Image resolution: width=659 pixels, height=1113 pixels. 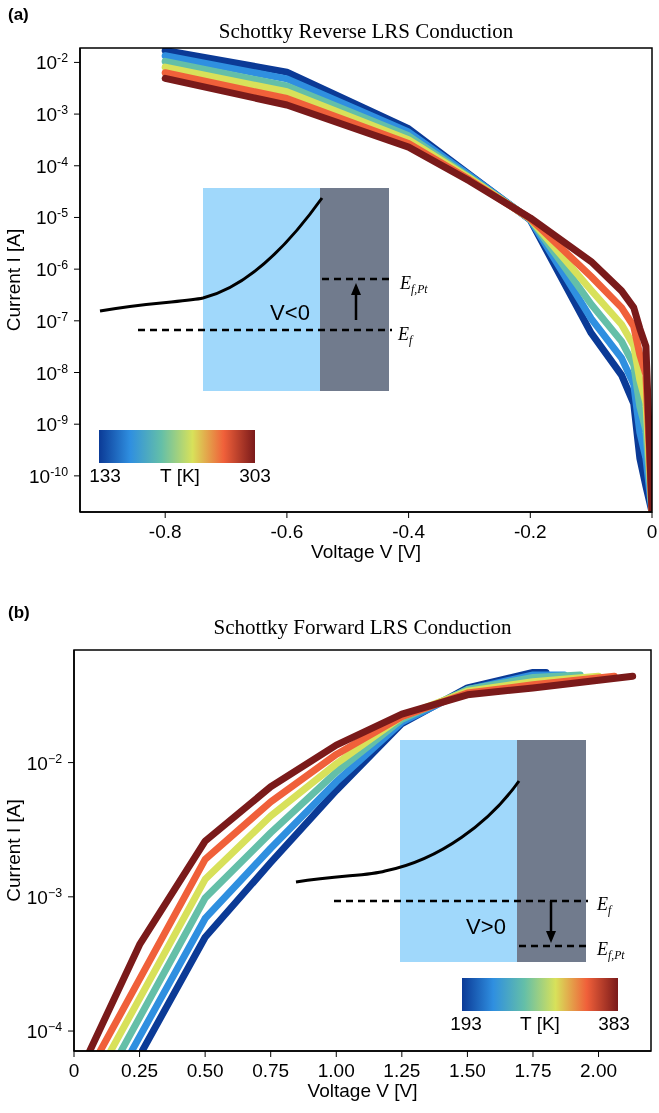 What do you see at coordinates (336, 1070) in the screenshot?
I see `x-tick-label: 1.00` at bounding box center [336, 1070].